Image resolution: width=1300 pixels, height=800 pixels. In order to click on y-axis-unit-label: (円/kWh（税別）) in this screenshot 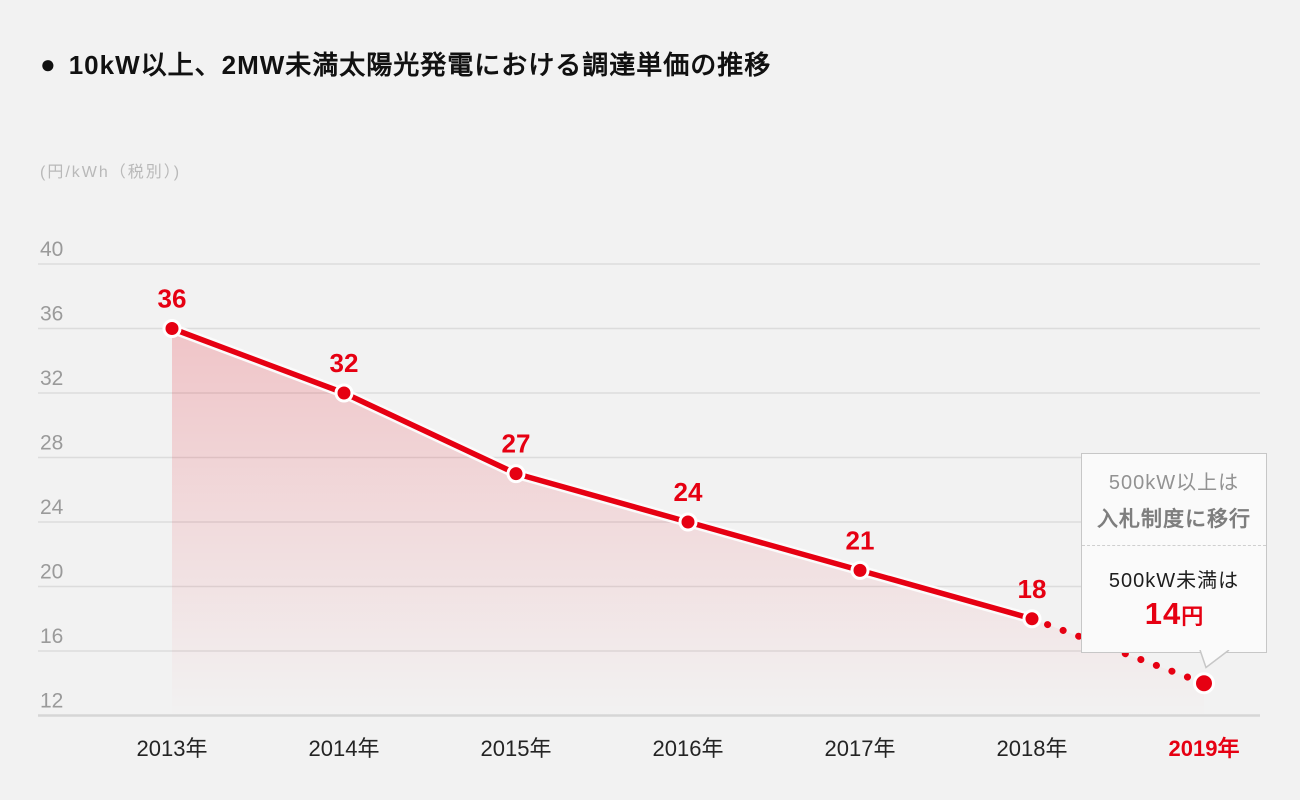, I will do `click(111, 172)`.